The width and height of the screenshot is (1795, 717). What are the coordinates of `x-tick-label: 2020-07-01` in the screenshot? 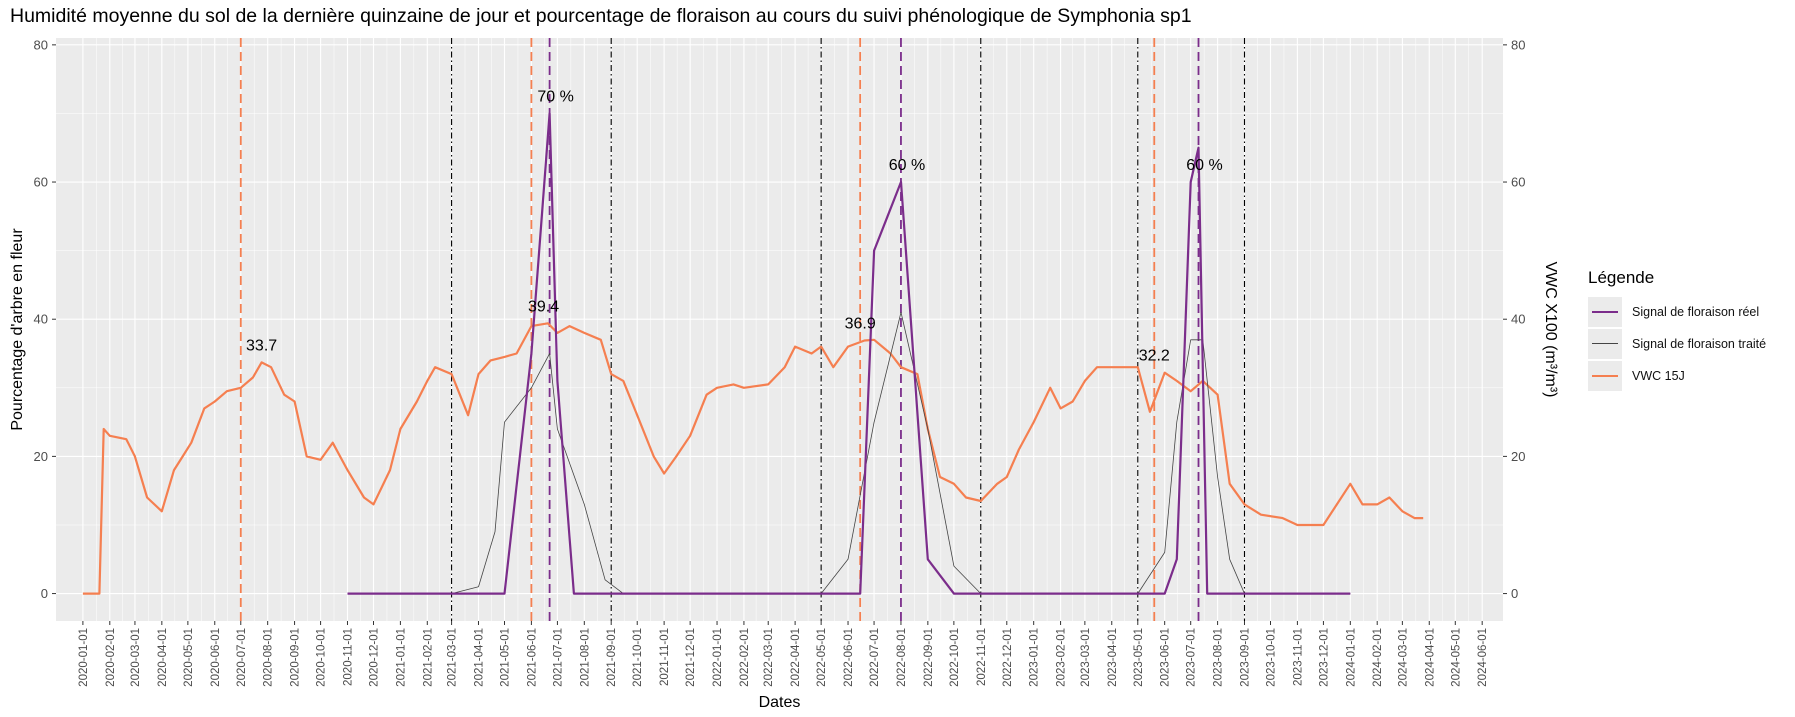 It's located at (242, 657).